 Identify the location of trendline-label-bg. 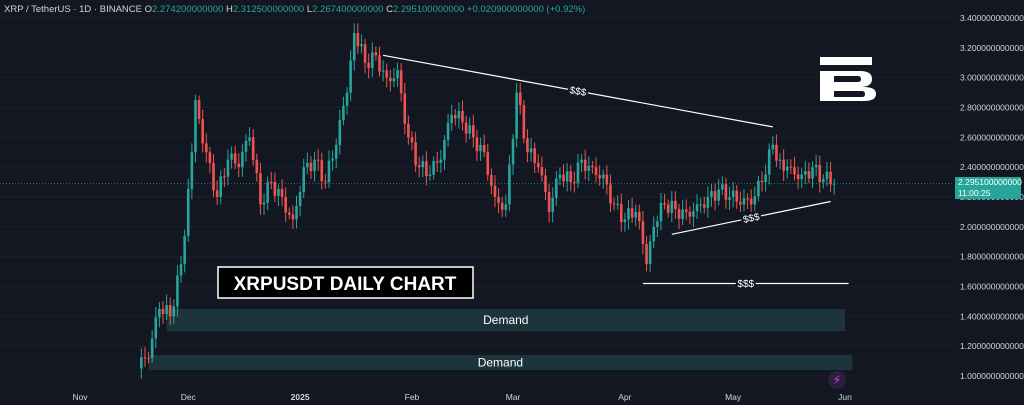
(745, 283).